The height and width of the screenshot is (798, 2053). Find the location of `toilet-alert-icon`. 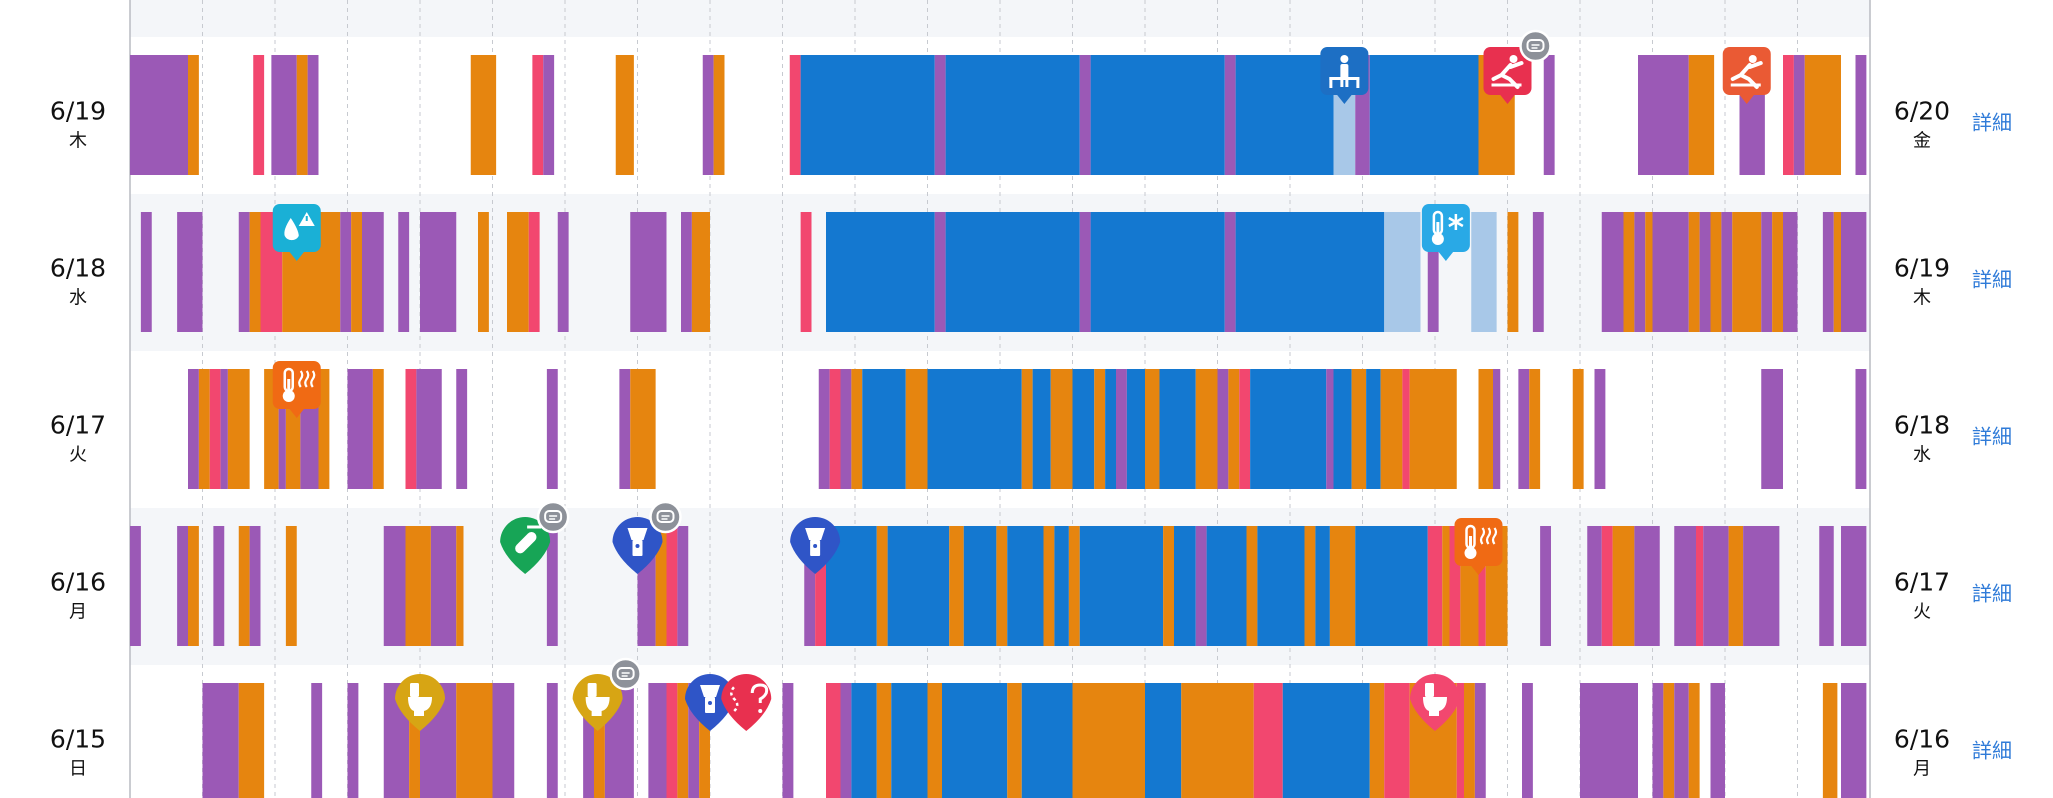

toilet-alert-icon is located at coordinates (1435, 702).